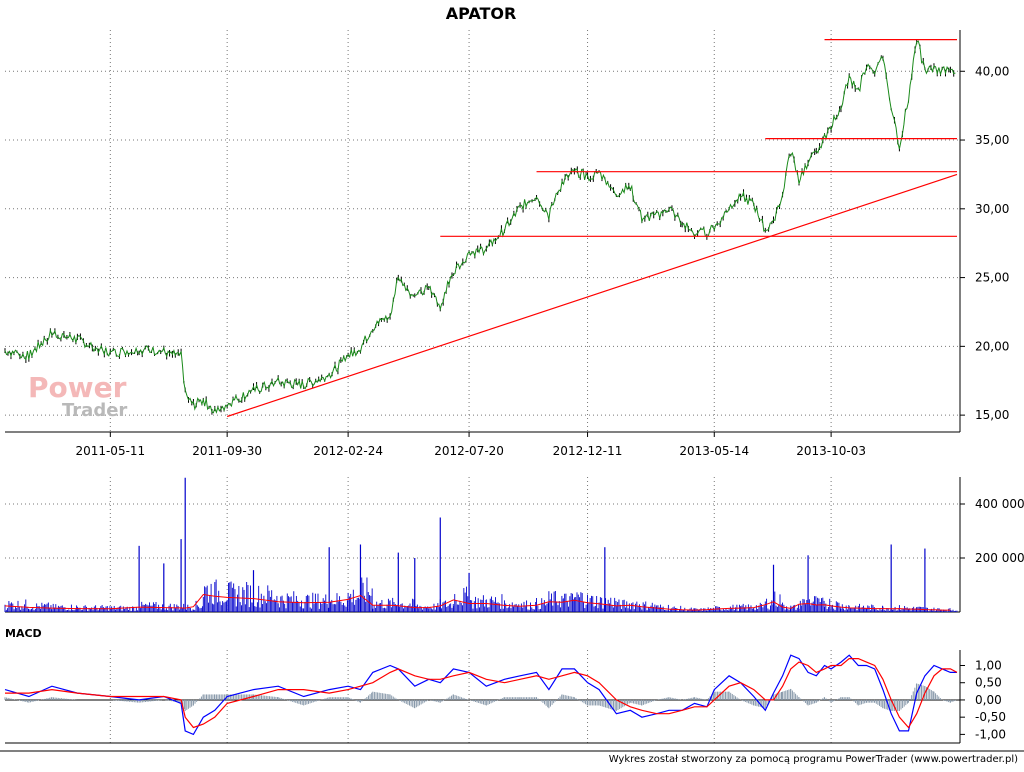 The width and height of the screenshot is (1024, 772). What do you see at coordinates (999, 558) in the screenshot?
I see `y-tick-label: 200 000` at bounding box center [999, 558].